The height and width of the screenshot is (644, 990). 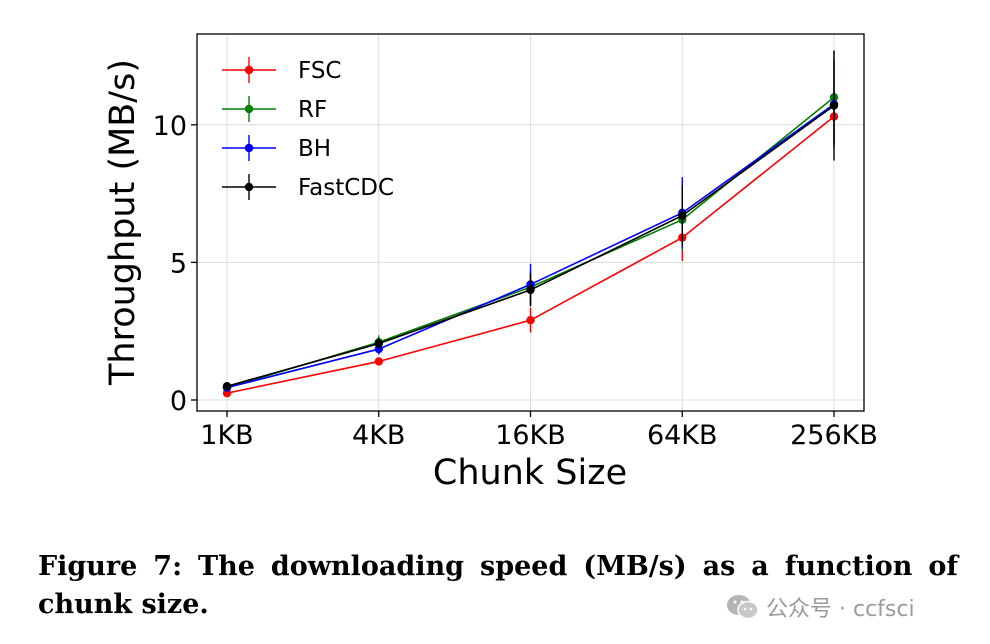 I want to click on y-tick-label: 10, so click(x=170, y=126).